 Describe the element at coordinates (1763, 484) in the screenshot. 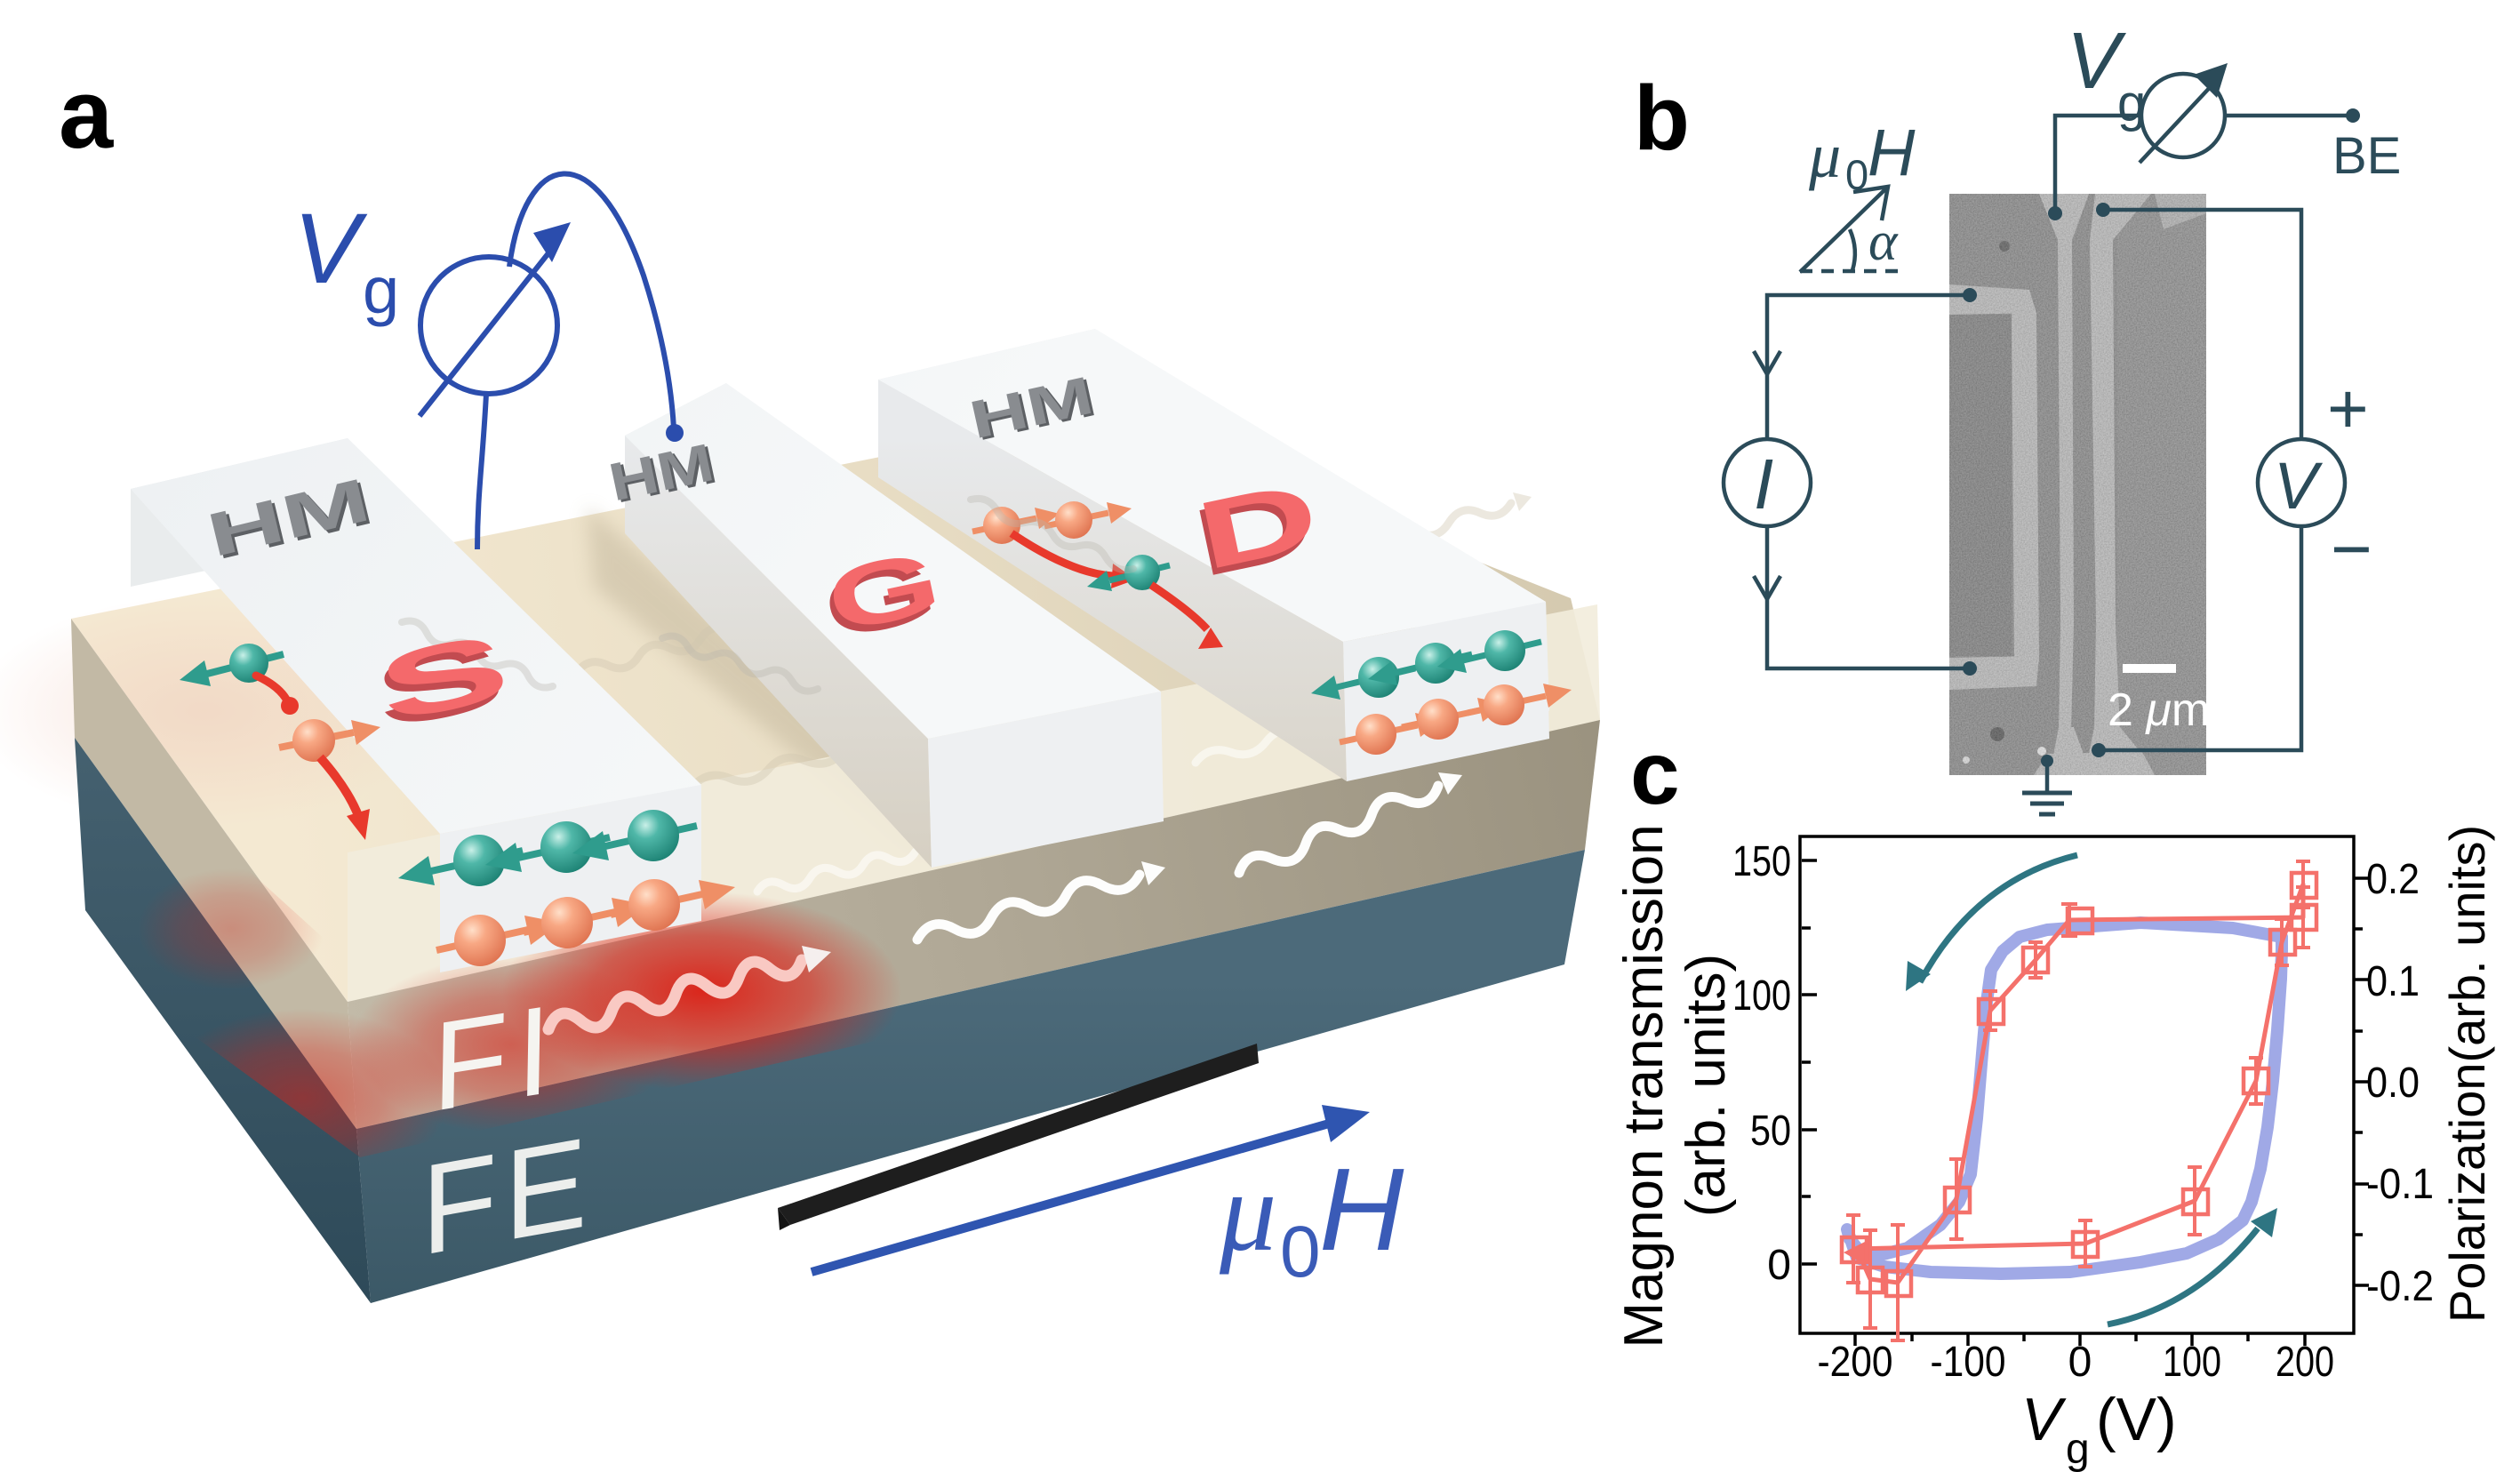

I see `svg-text: I` at that location.